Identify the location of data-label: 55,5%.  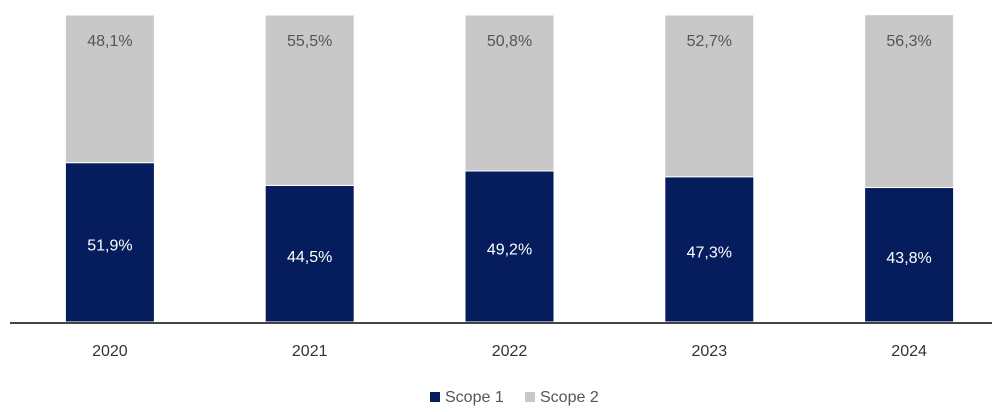
(309, 41).